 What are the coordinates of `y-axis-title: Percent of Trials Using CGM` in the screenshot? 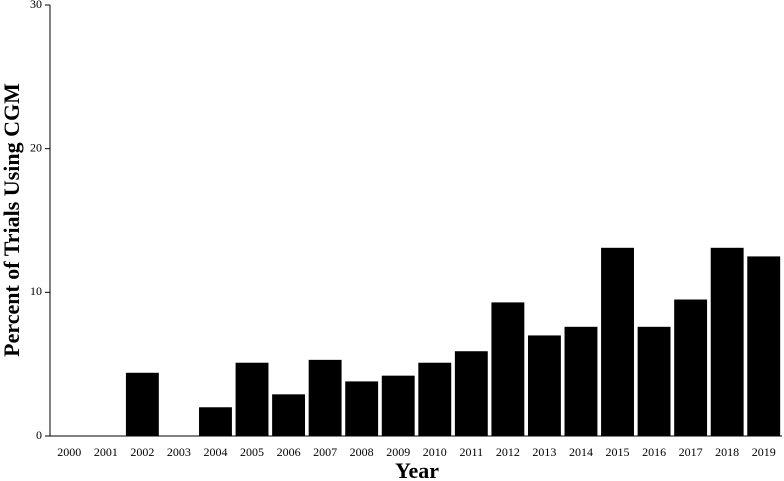 It's located at (12, 220).